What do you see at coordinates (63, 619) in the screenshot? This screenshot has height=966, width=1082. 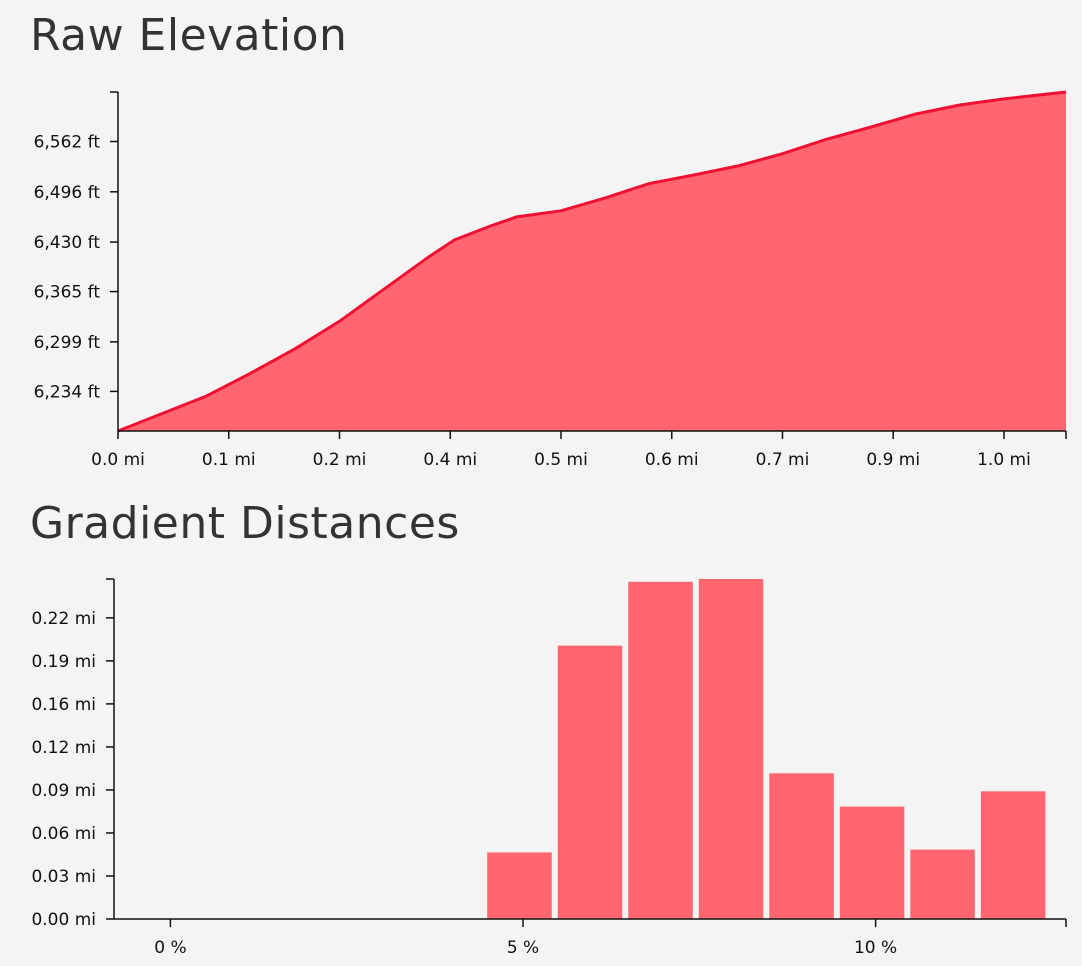 I see `gradient-y-tick-label: 0.22 mi` at bounding box center [63, 619].